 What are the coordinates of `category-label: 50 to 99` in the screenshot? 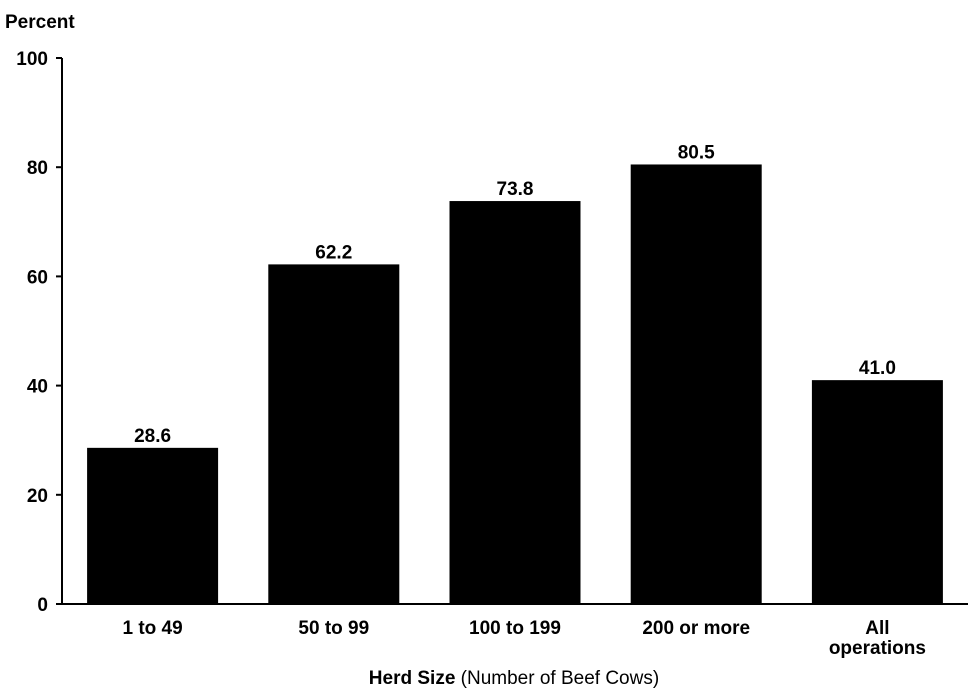 It's located at (333, 628).